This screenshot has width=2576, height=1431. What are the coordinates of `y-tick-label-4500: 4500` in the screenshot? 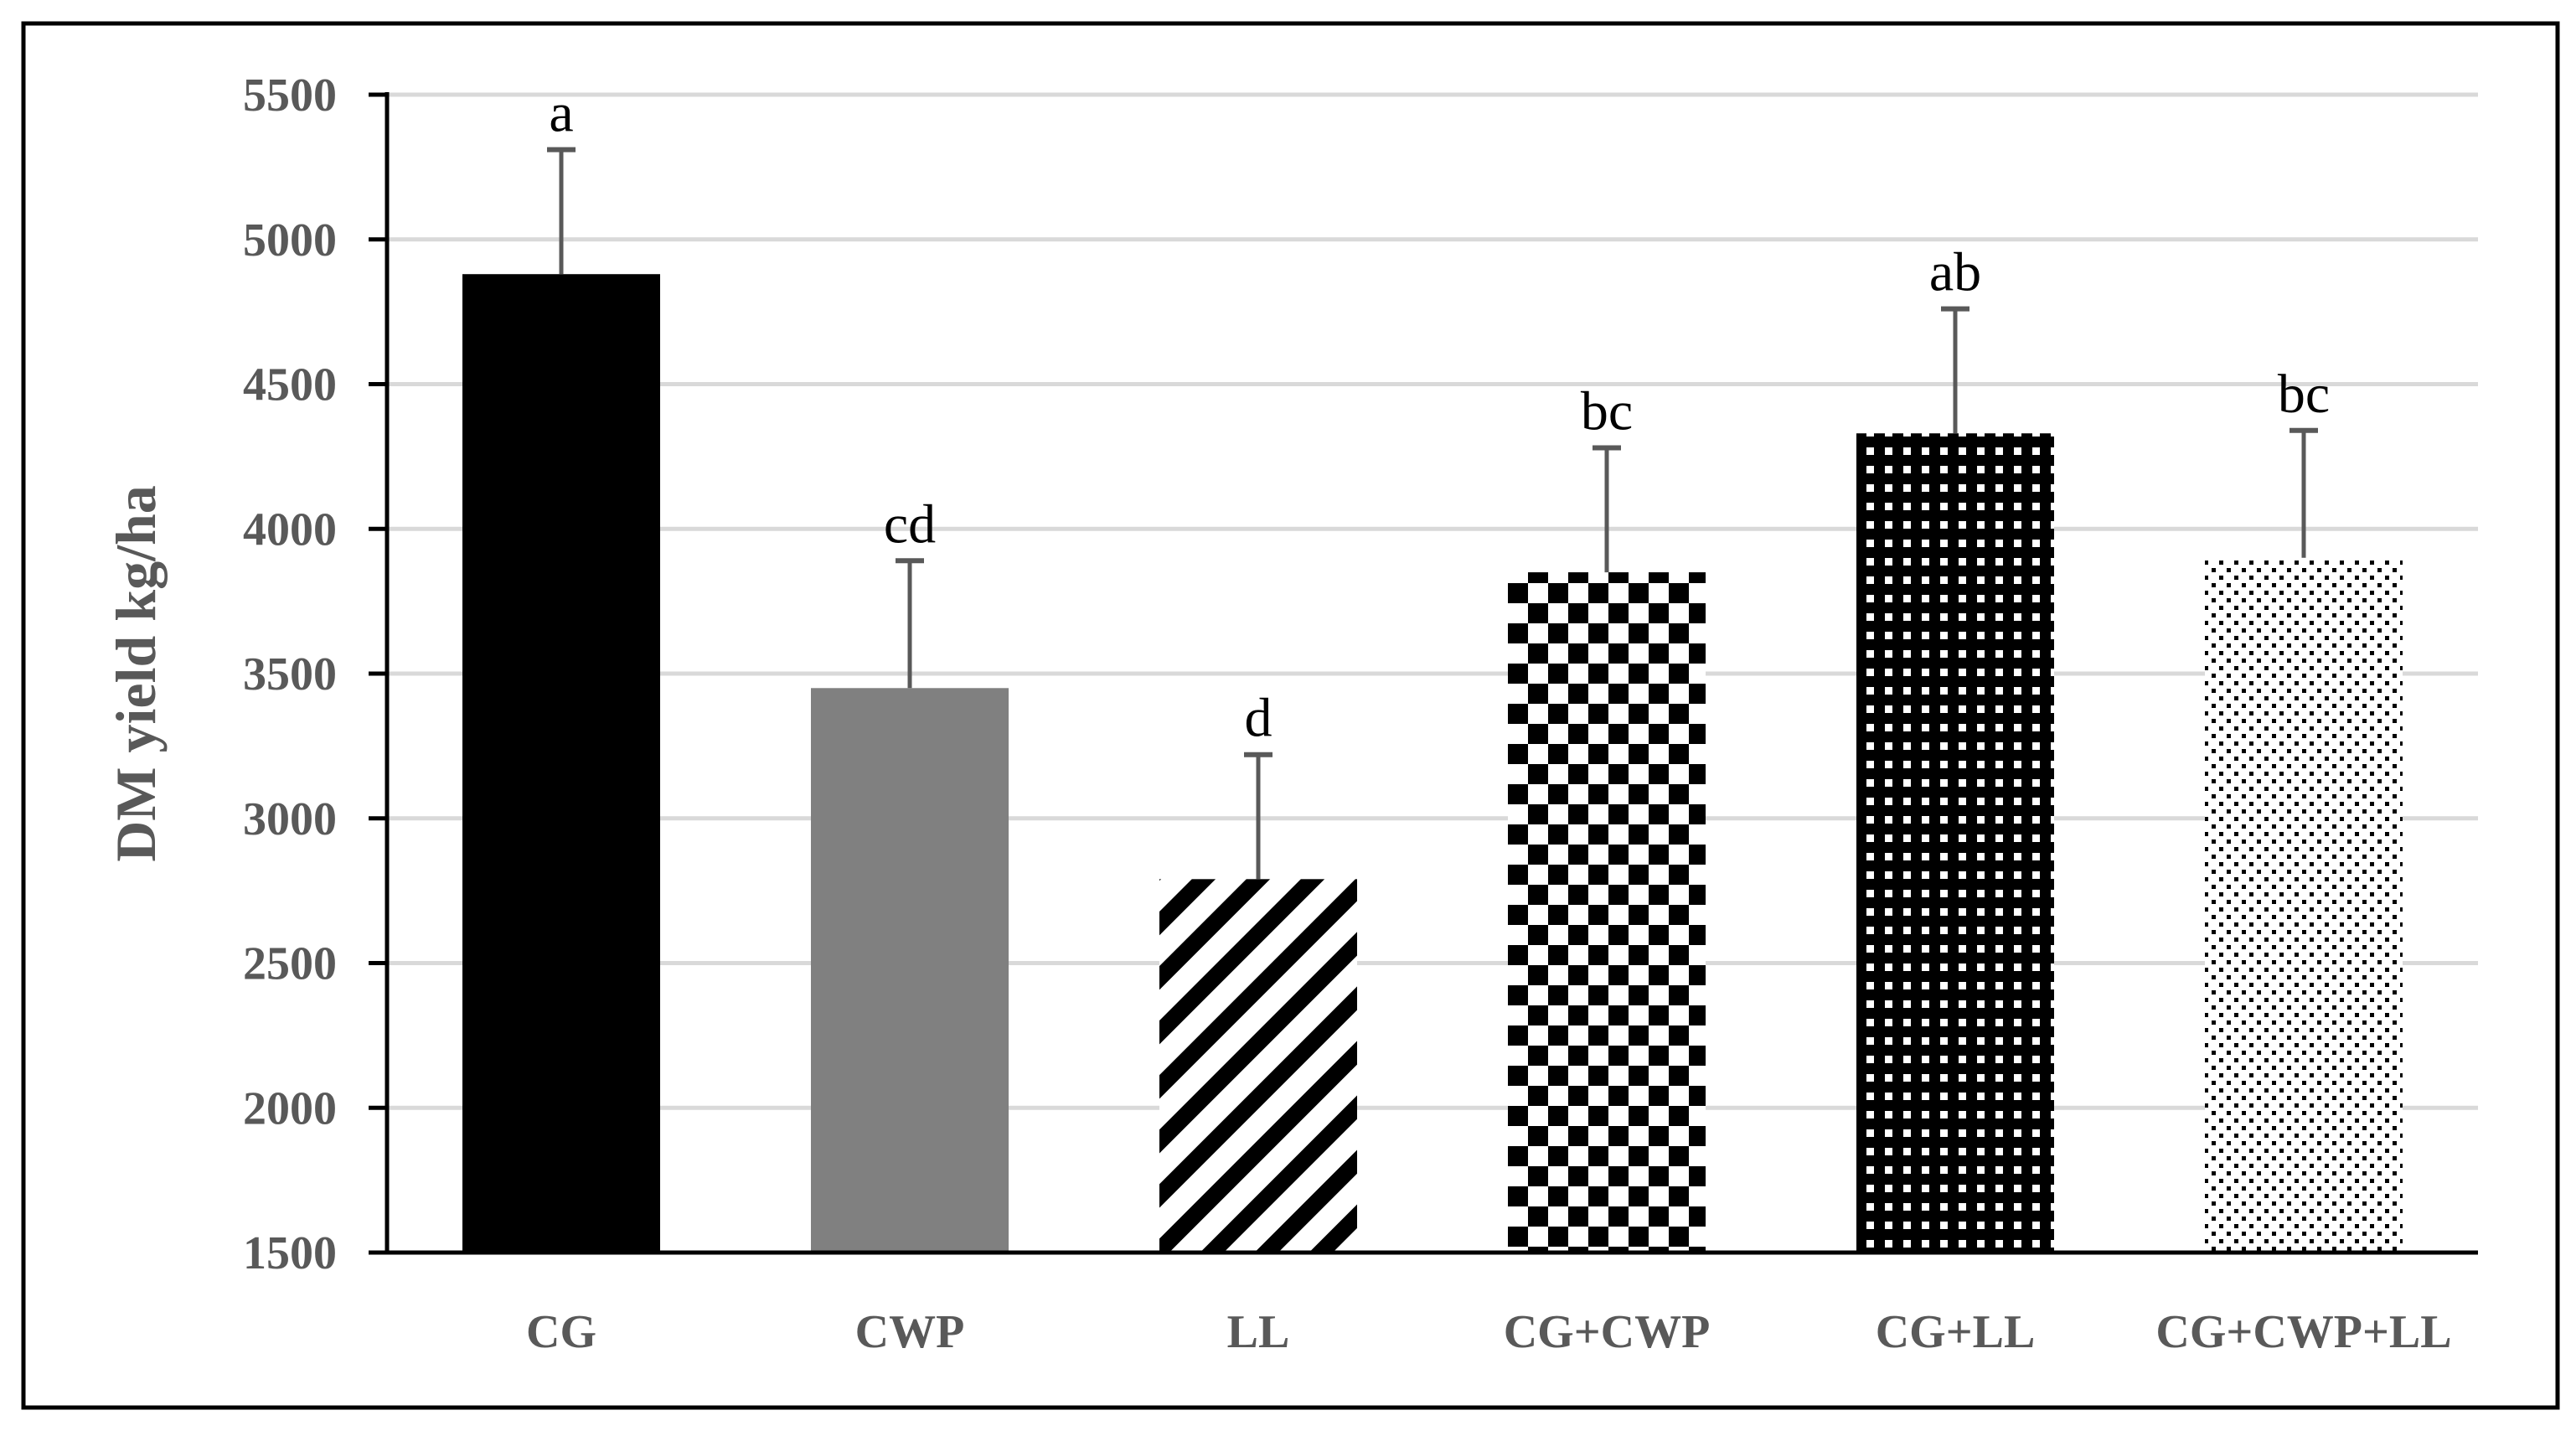 It's located at (290, 385).